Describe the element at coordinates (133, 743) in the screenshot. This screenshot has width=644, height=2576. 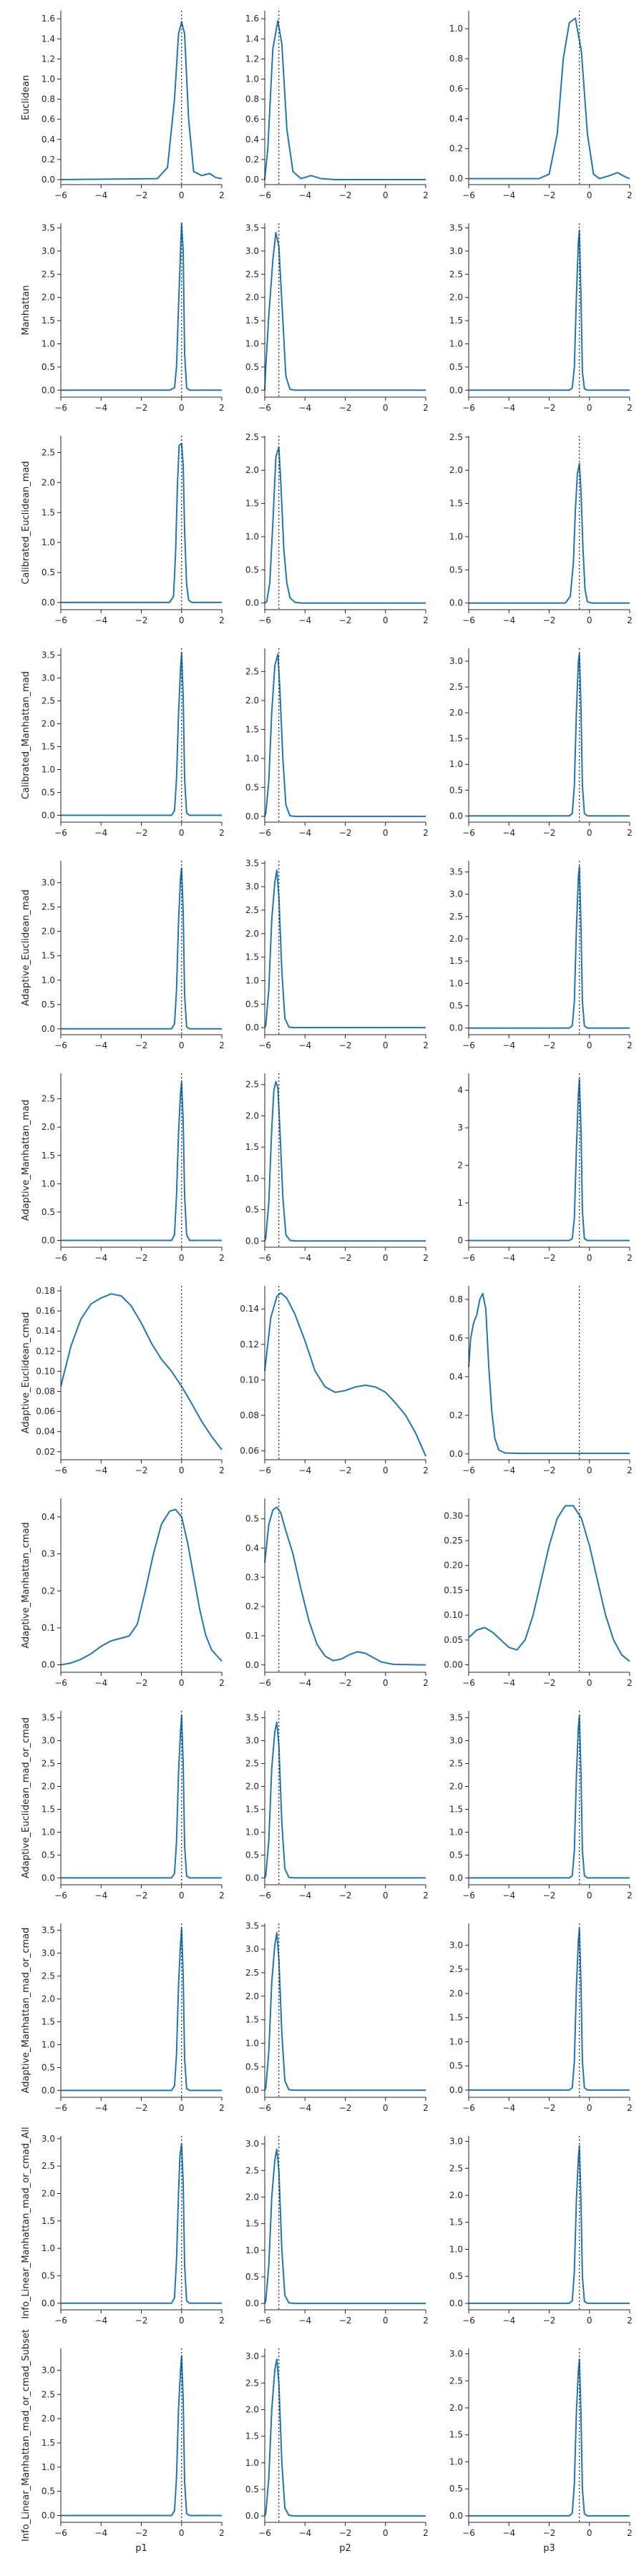
I see `panel-r3-c0: −6 −4 −2 0 2 0.0 0.5 1.0 1.5 2.0 2.5 3.0 3.5` at that location.